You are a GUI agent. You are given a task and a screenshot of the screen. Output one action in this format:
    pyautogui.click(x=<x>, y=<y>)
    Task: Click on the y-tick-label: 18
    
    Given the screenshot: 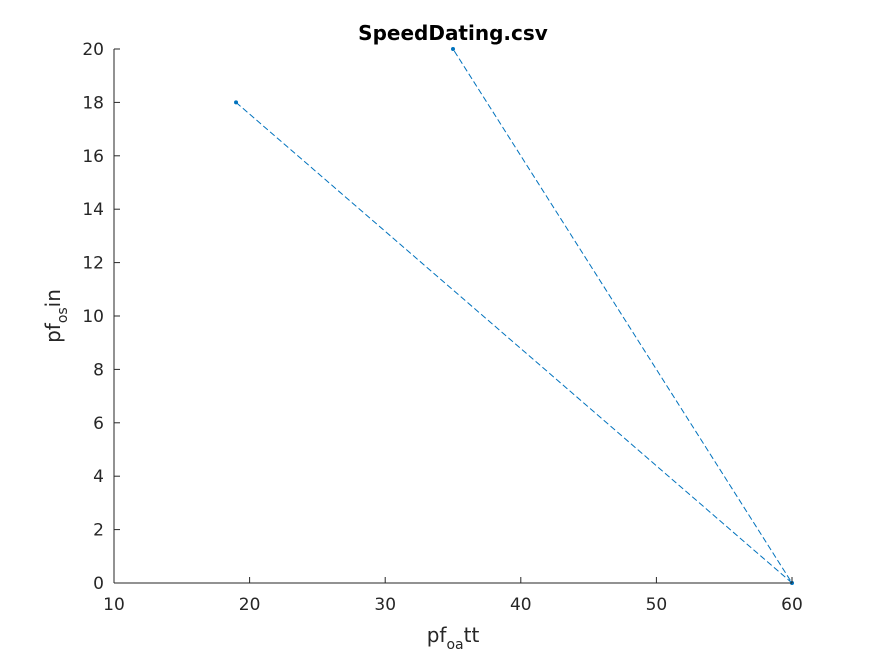 What is the action you would take?
    pyautogui.click(x=93, y=103)
    